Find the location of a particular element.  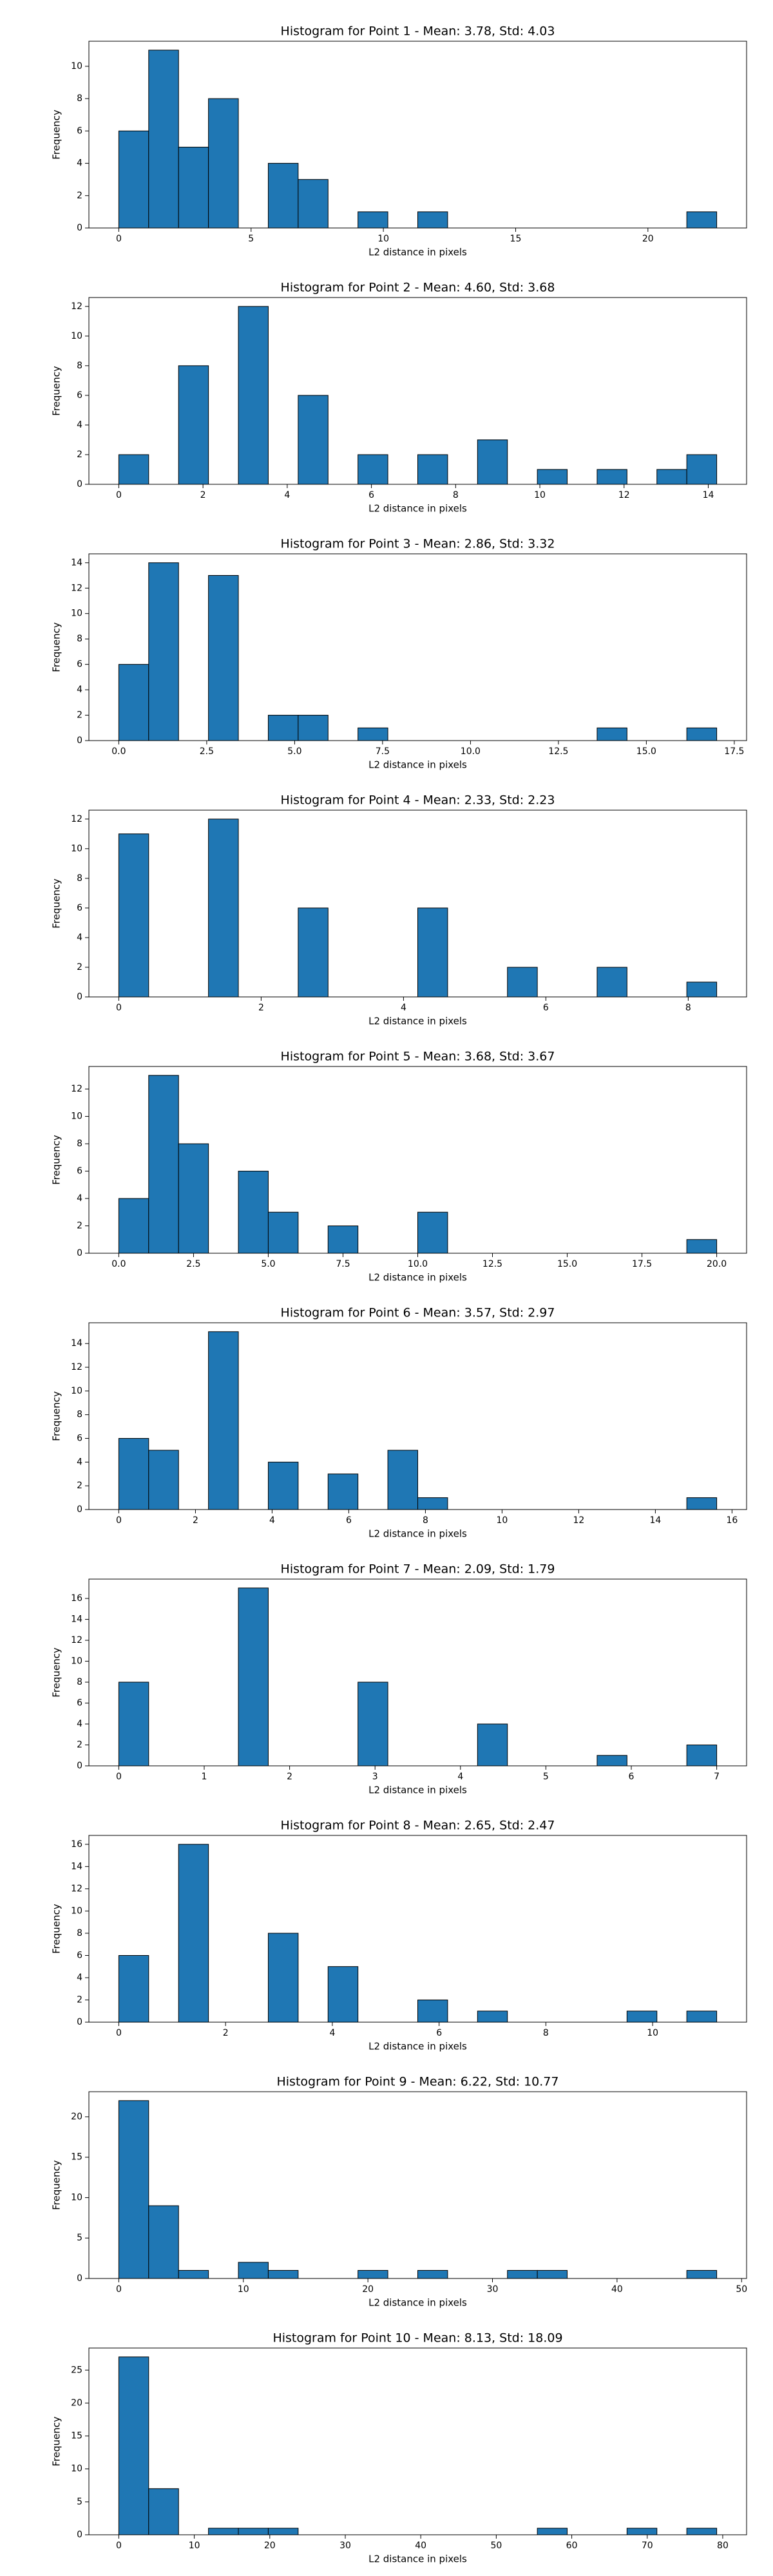

x-tick-label: 2 is located at coordinates (289, 1777).